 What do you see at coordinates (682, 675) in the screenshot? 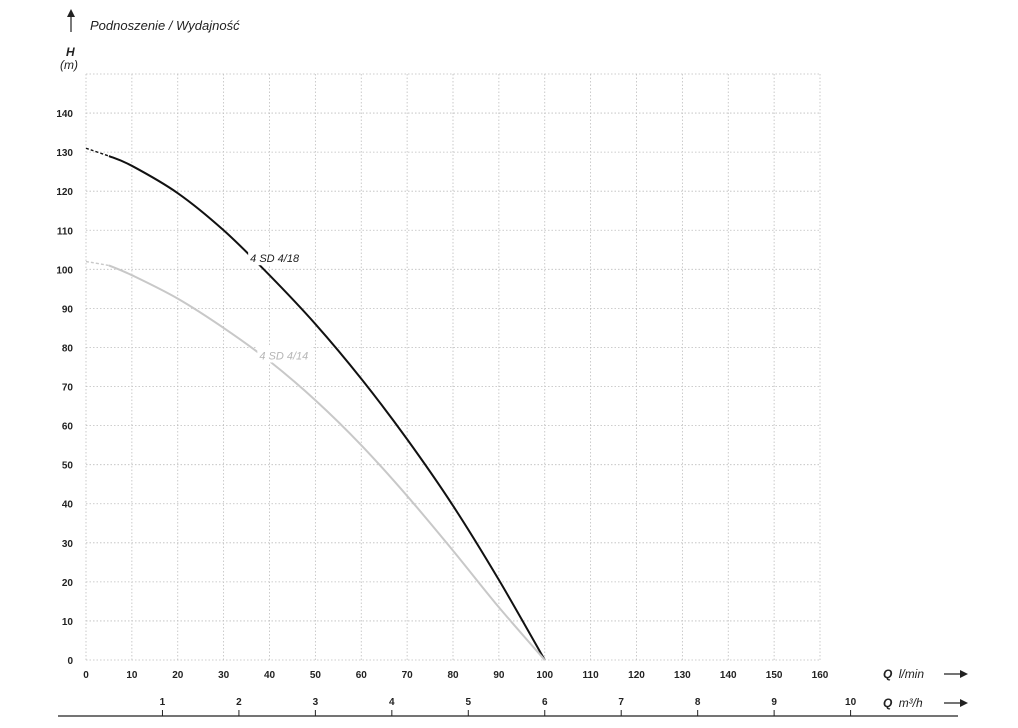
I see `x-tick-label-primary: 130` at bounding box center [682, 675].